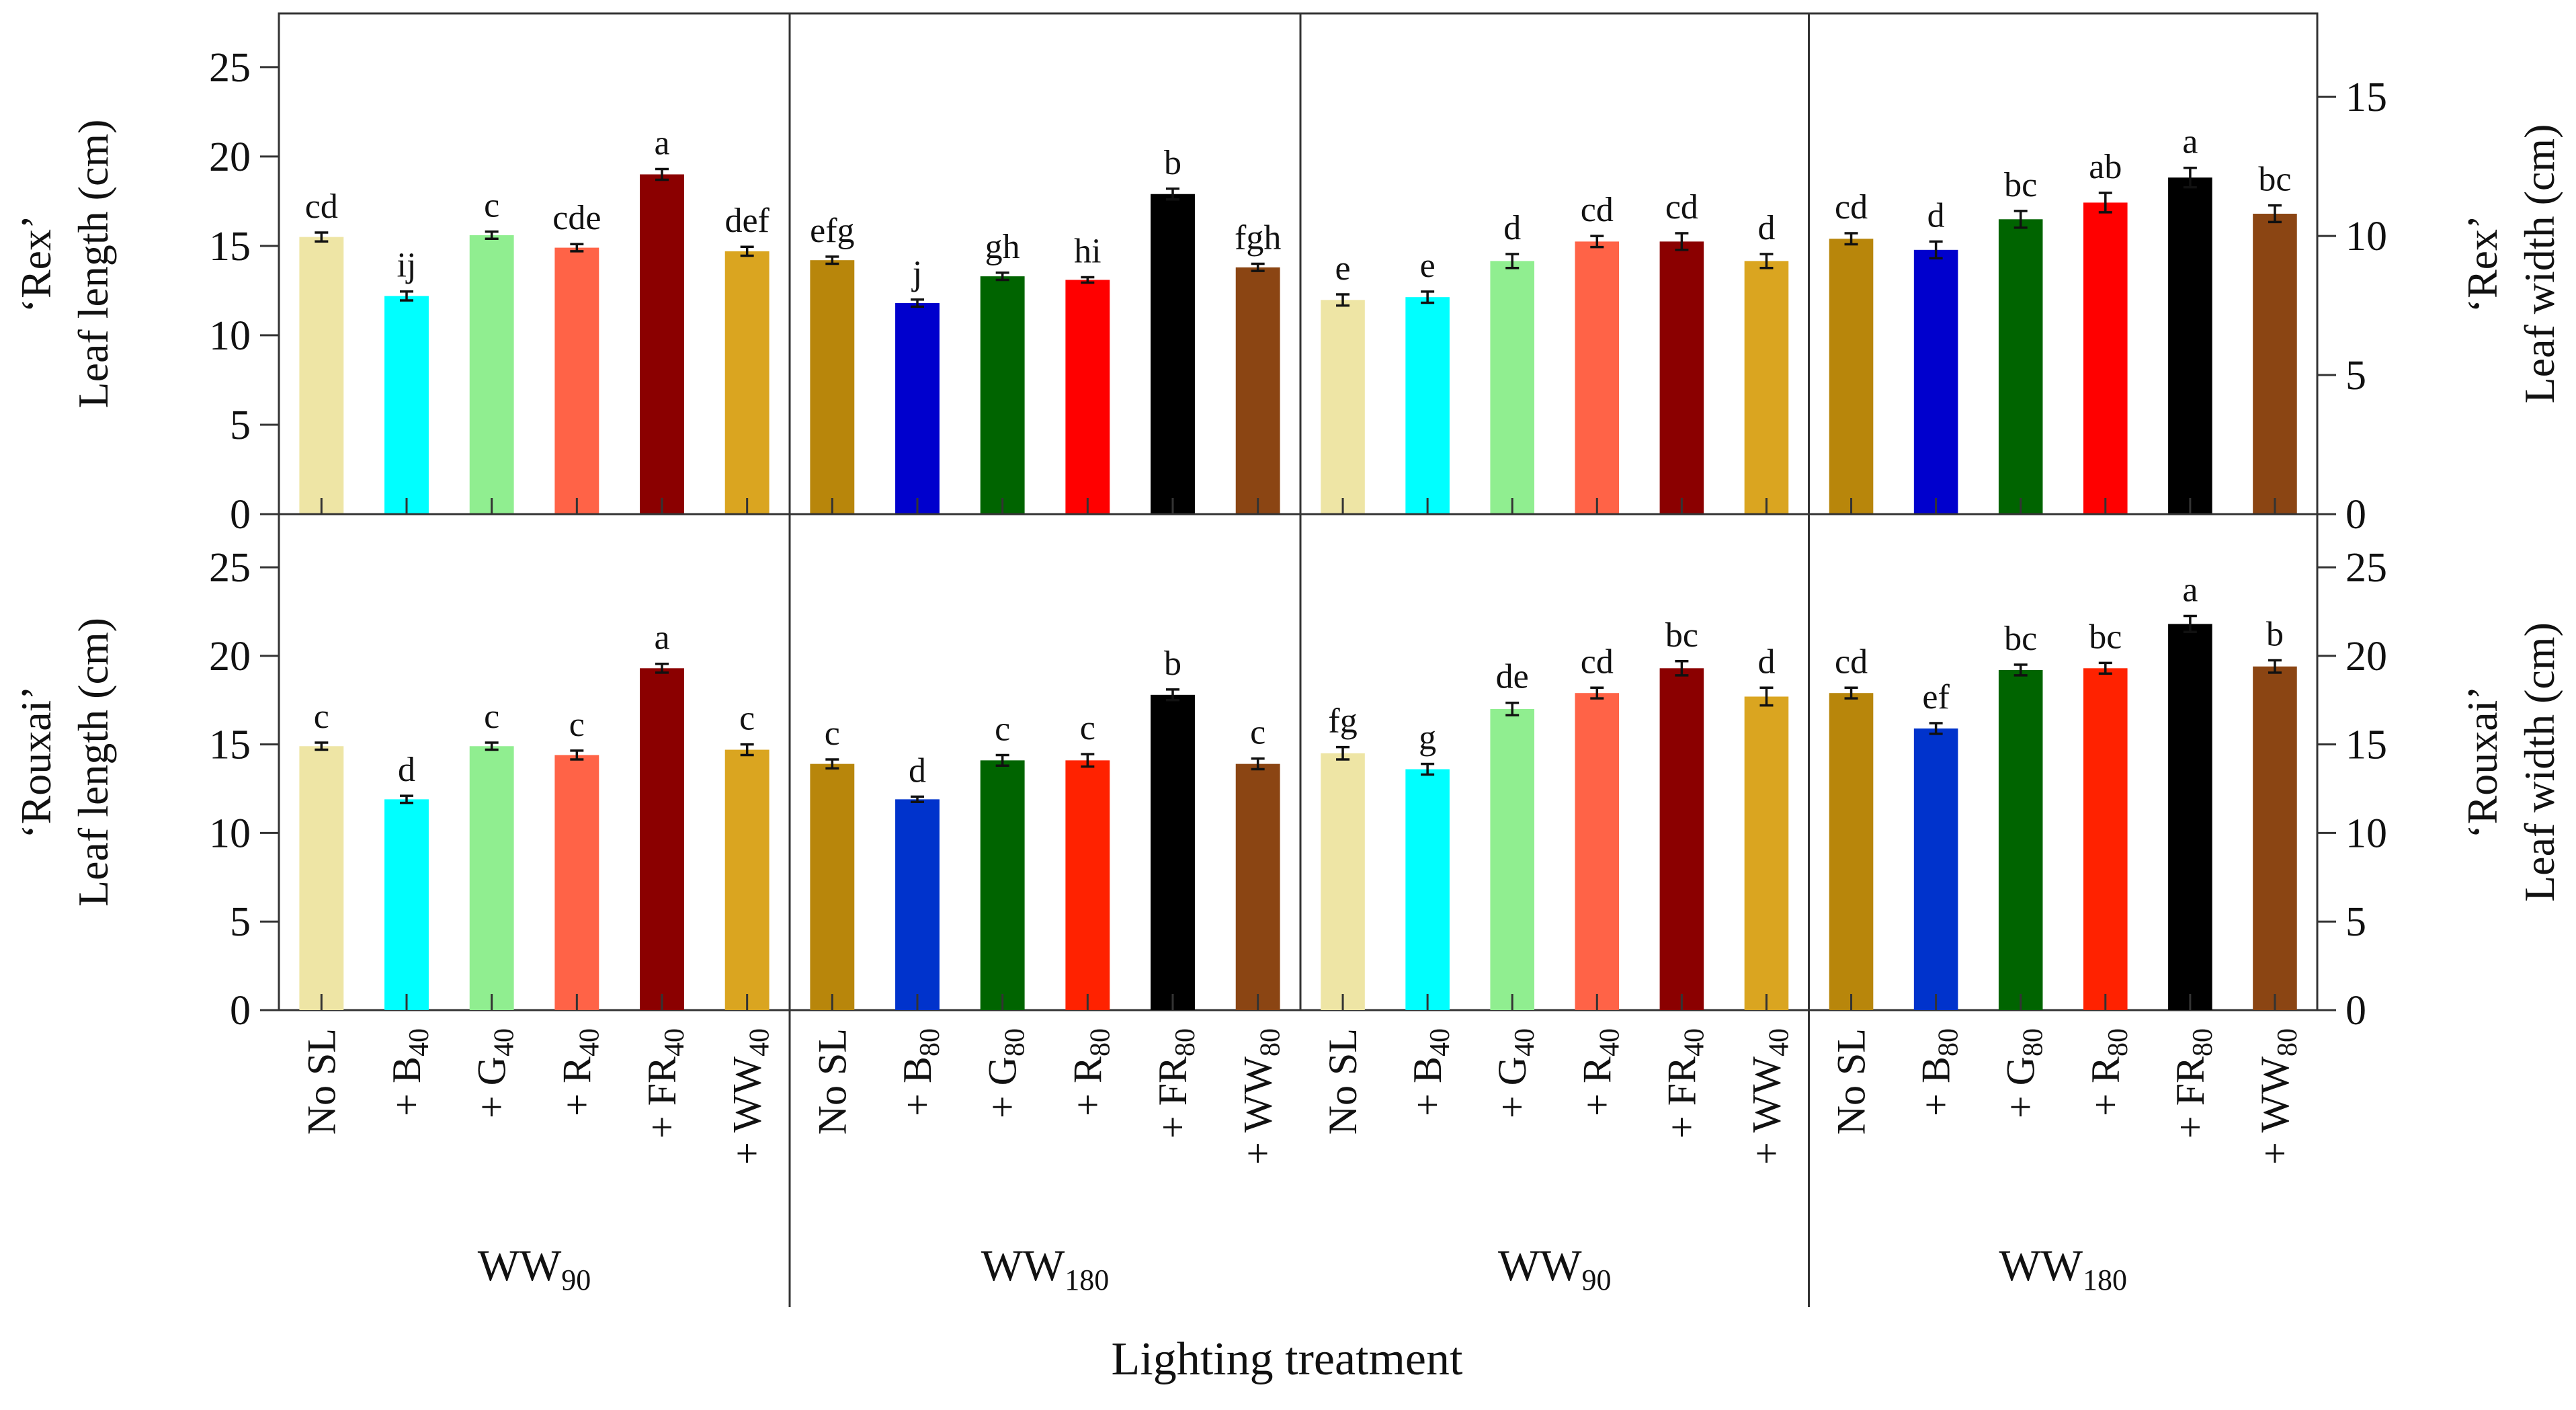 The height and width of the screenshot is (1410, 2576). Describe the element at coordinates (2105, 167) in the screenshot. I see `significance-letter: ab` at that location.